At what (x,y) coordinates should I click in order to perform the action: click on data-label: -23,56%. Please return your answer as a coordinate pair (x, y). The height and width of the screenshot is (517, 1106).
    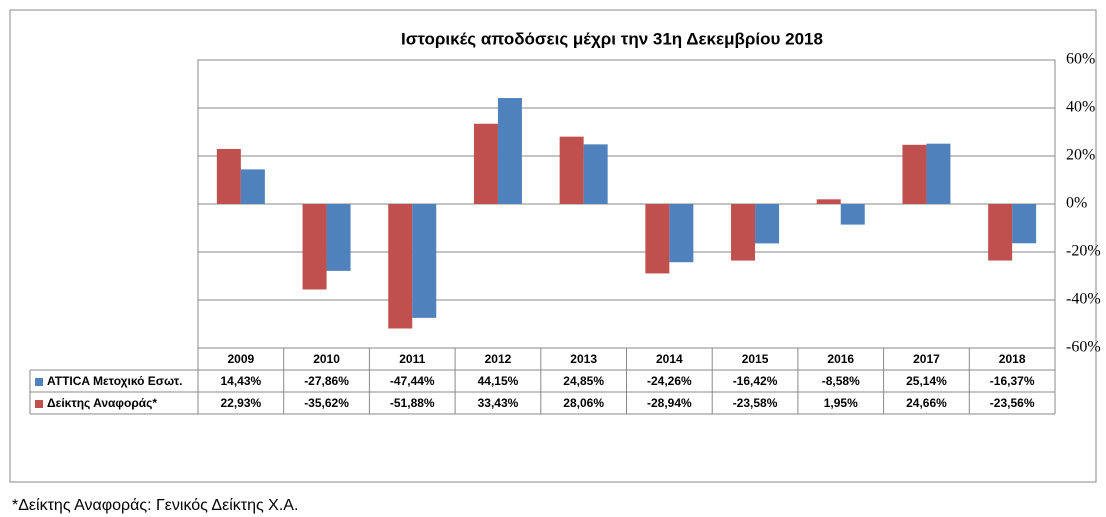
    Looking at the image, I should click on (1012, 403).